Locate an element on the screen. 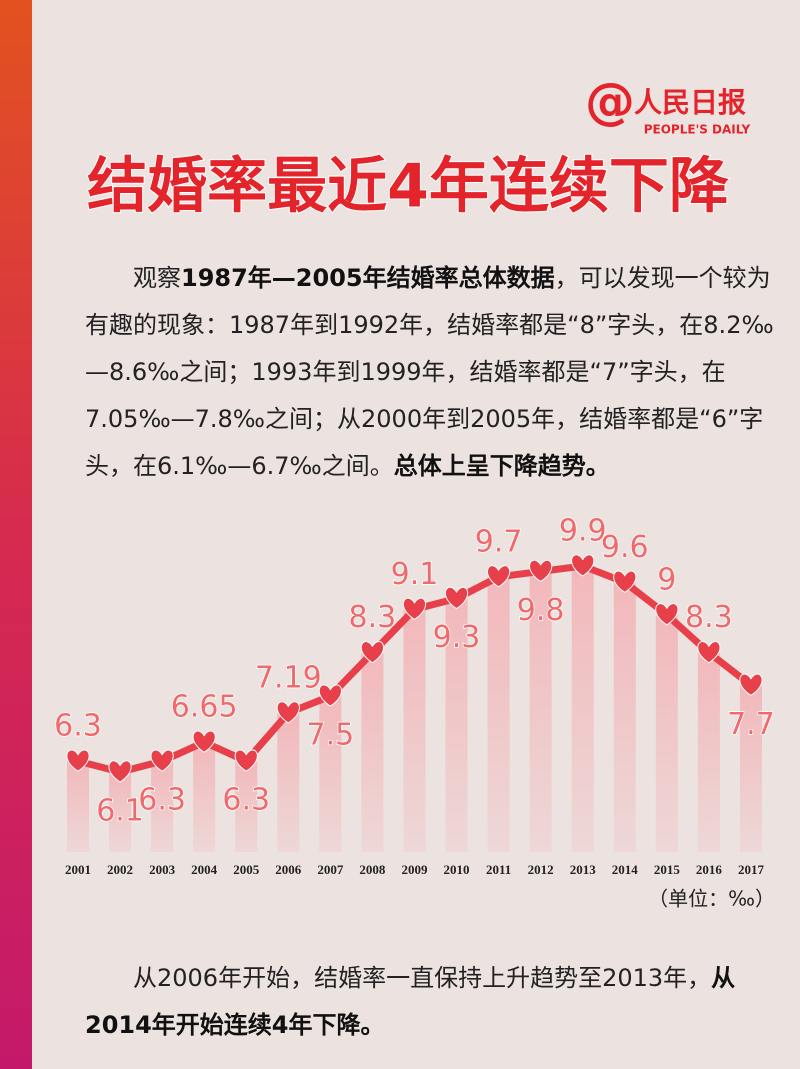 This screenshot has height=1069, width=800. logo-name: 人民日报 is located at coordinates (690, 102).